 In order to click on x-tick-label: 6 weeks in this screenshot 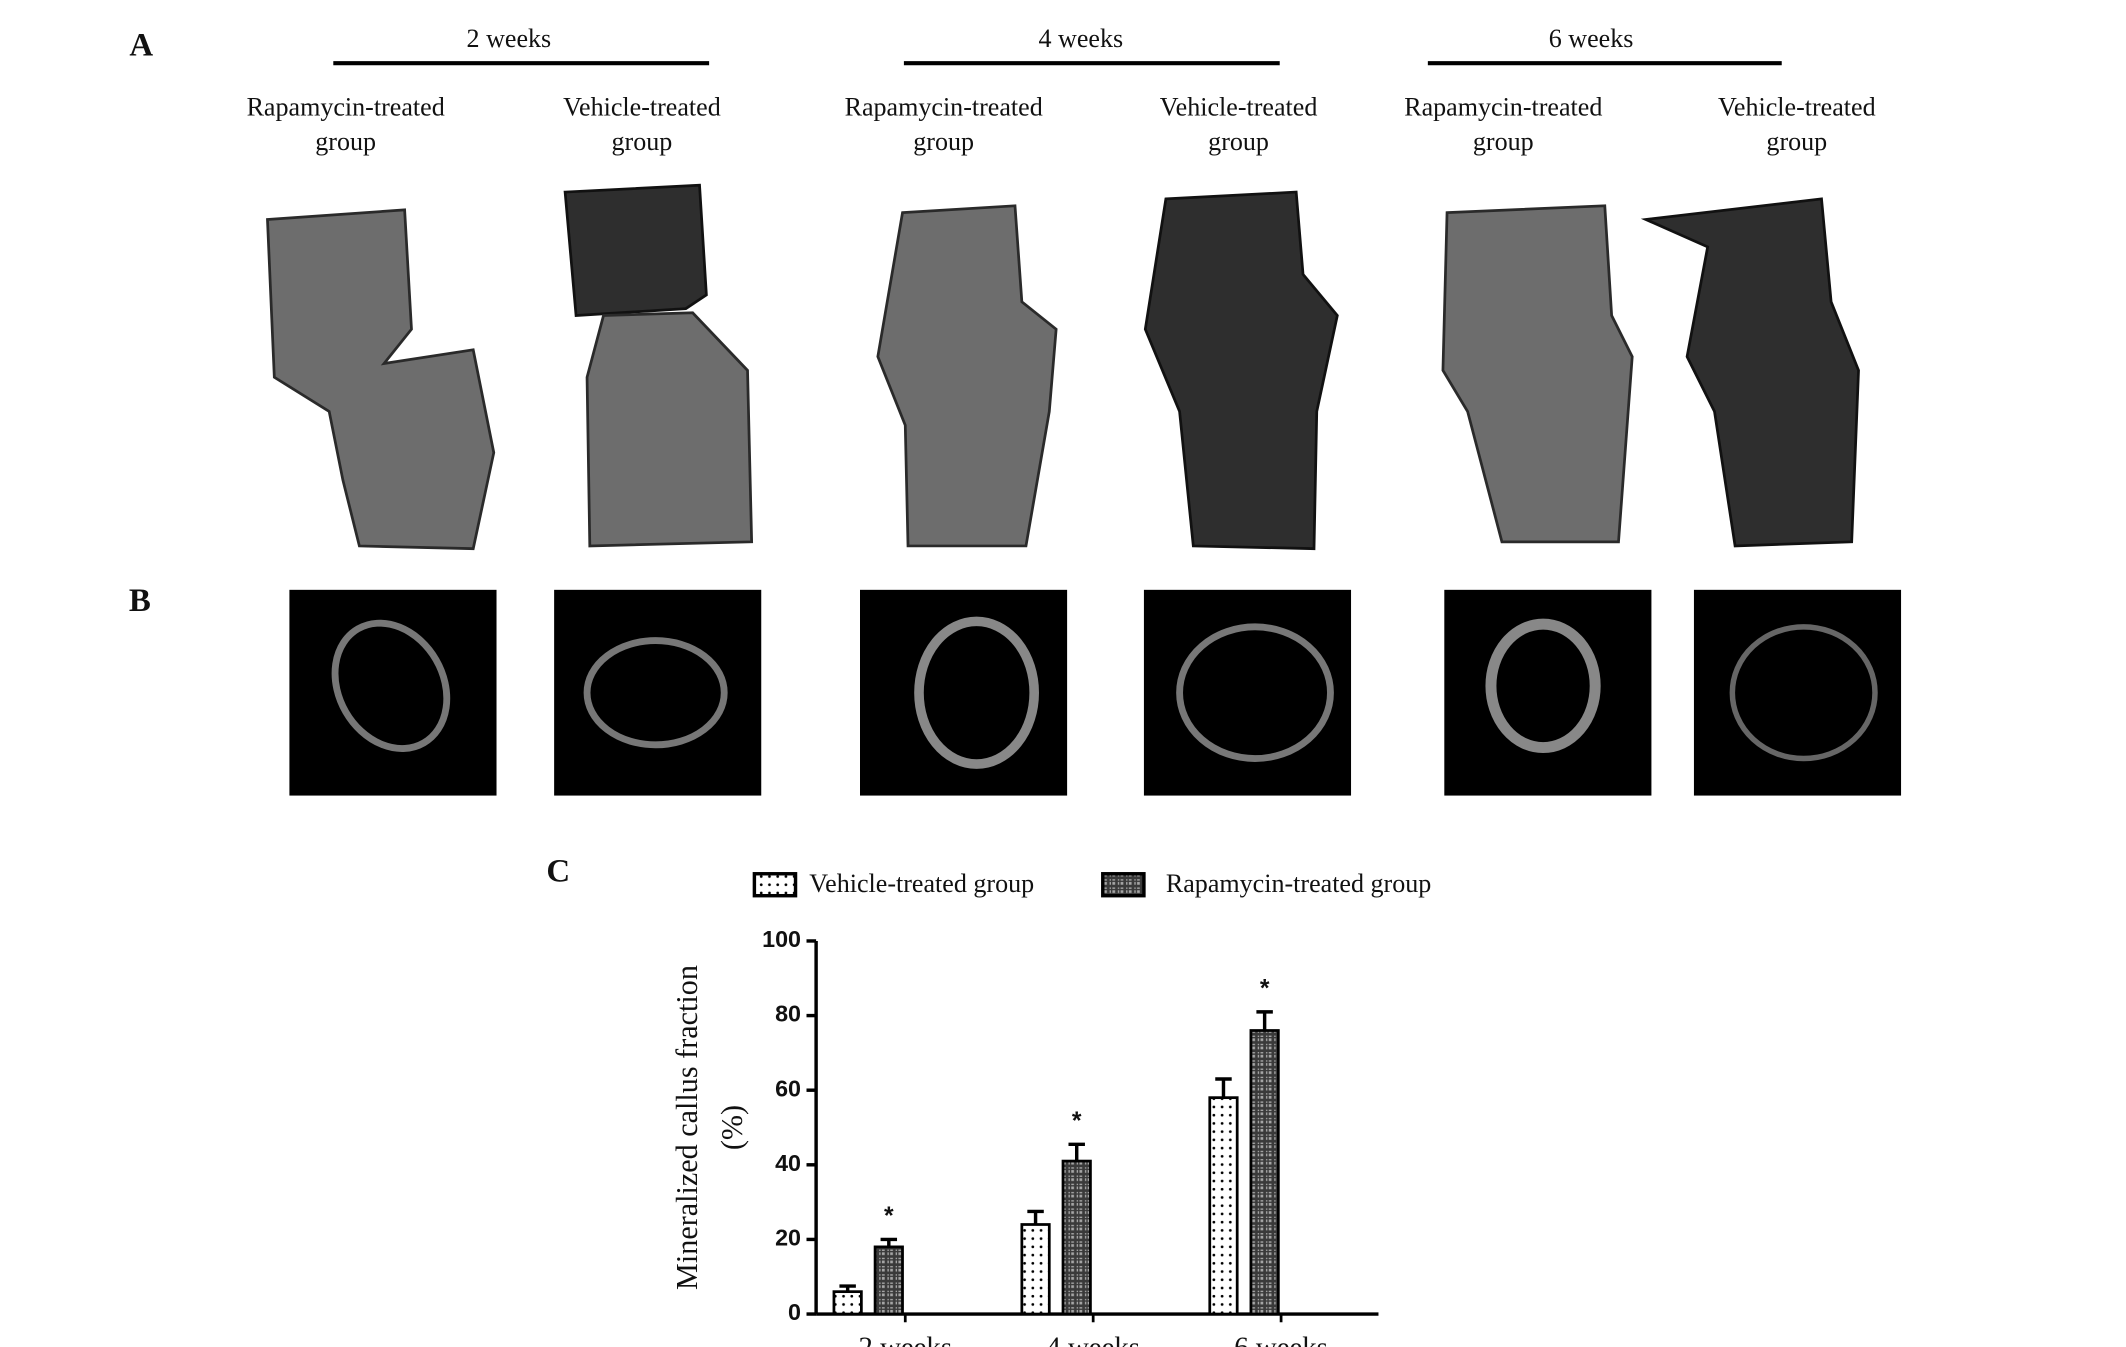, I will do `click(1281, 1339)`.